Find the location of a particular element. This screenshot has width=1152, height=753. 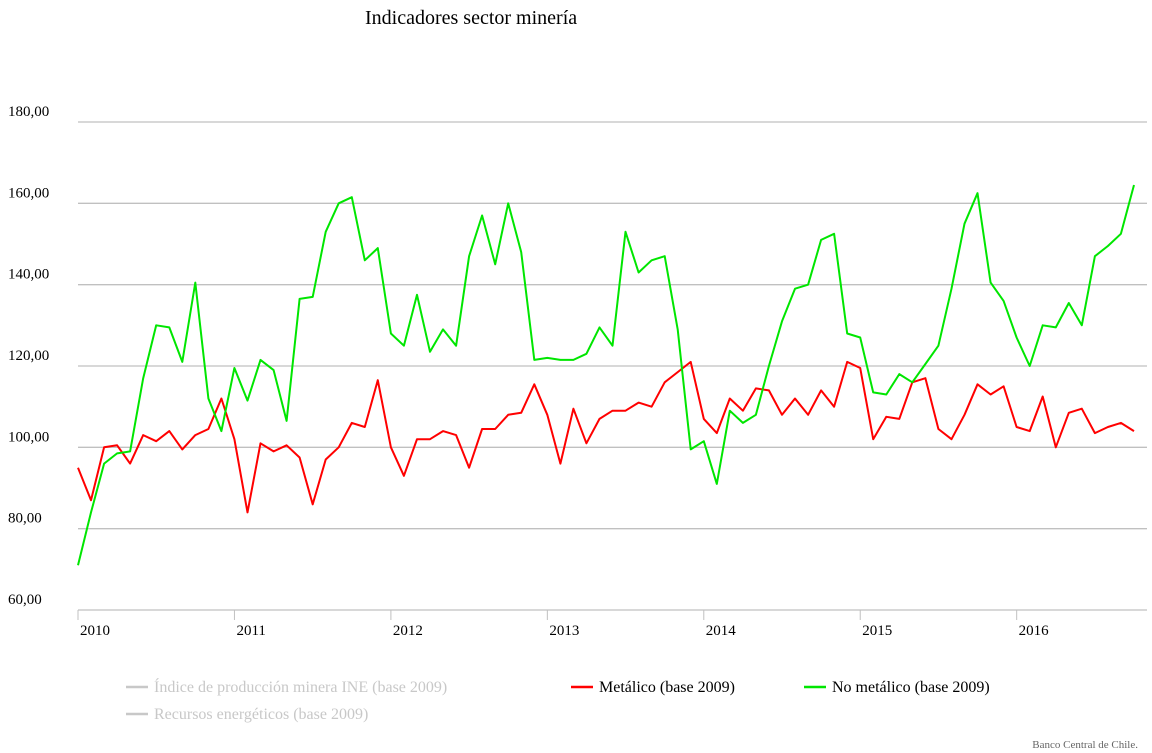

x-tick-label: 2014 is located at coordinates (721, 631).